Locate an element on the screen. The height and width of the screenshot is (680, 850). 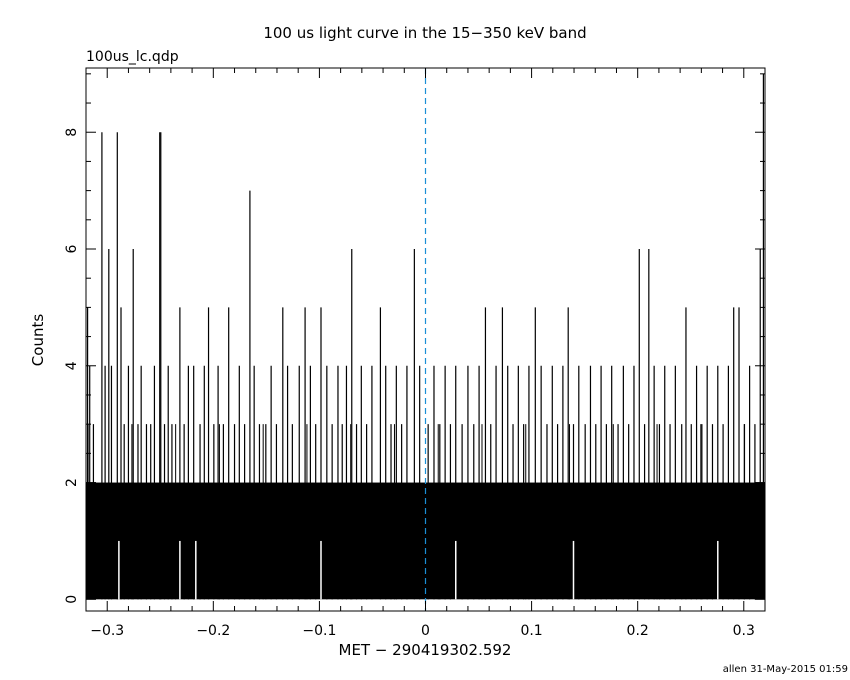
x-tick-label: −0.2 is located at coordinates (213, 631).